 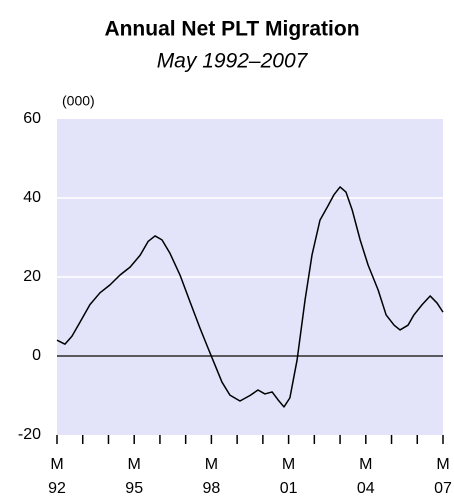 I want to click on x-tick-label: M 01, so click(x=289, y=476).